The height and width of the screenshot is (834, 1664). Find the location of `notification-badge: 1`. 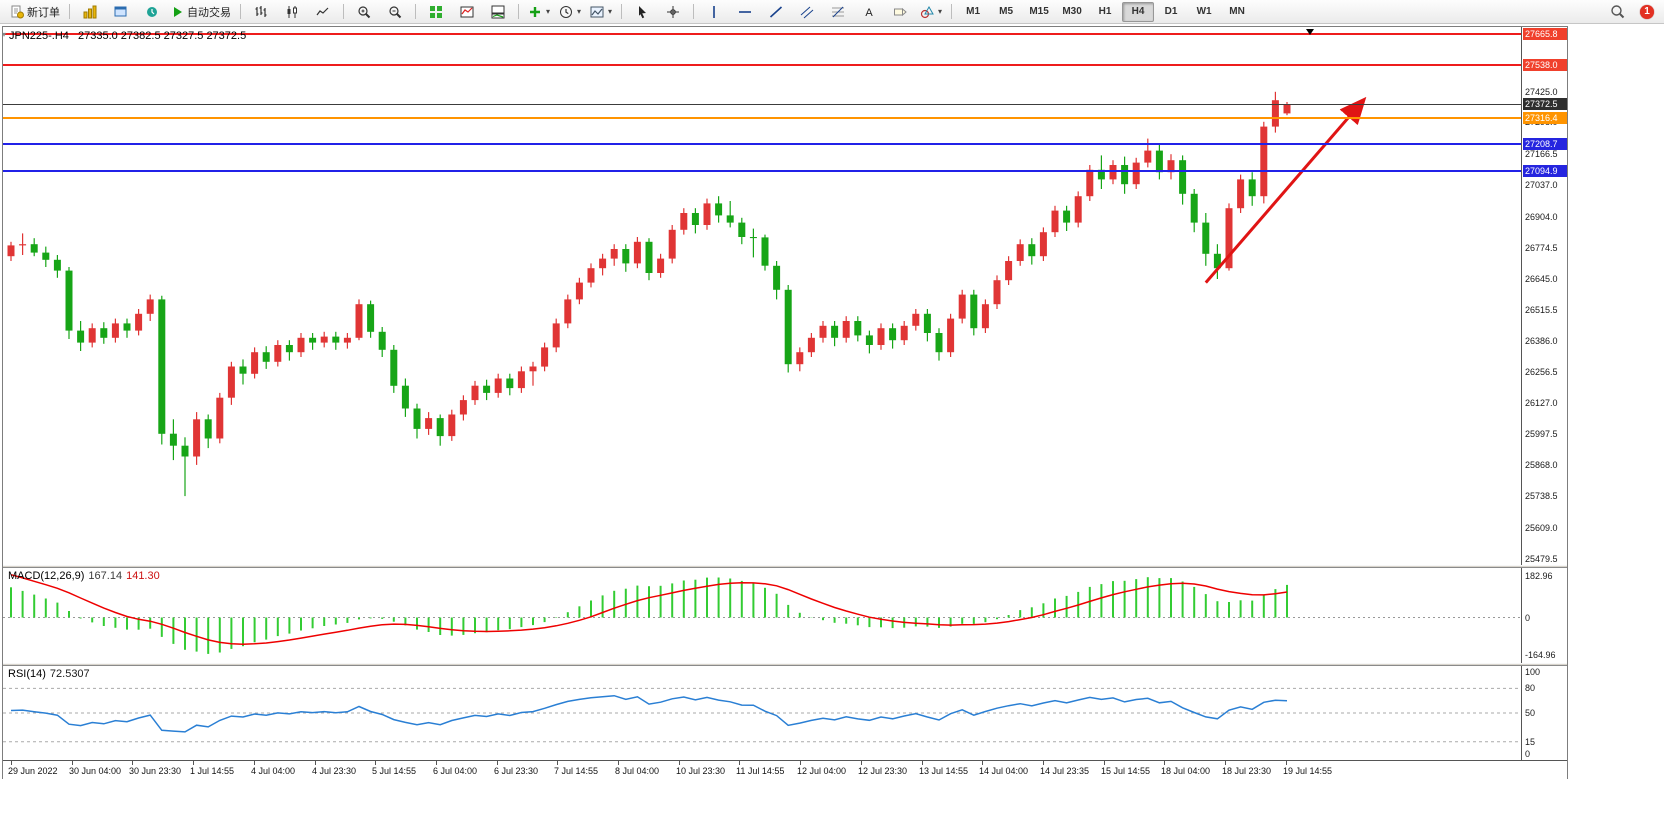

notification-badge: 1 is located at coordinates (1647, 11).